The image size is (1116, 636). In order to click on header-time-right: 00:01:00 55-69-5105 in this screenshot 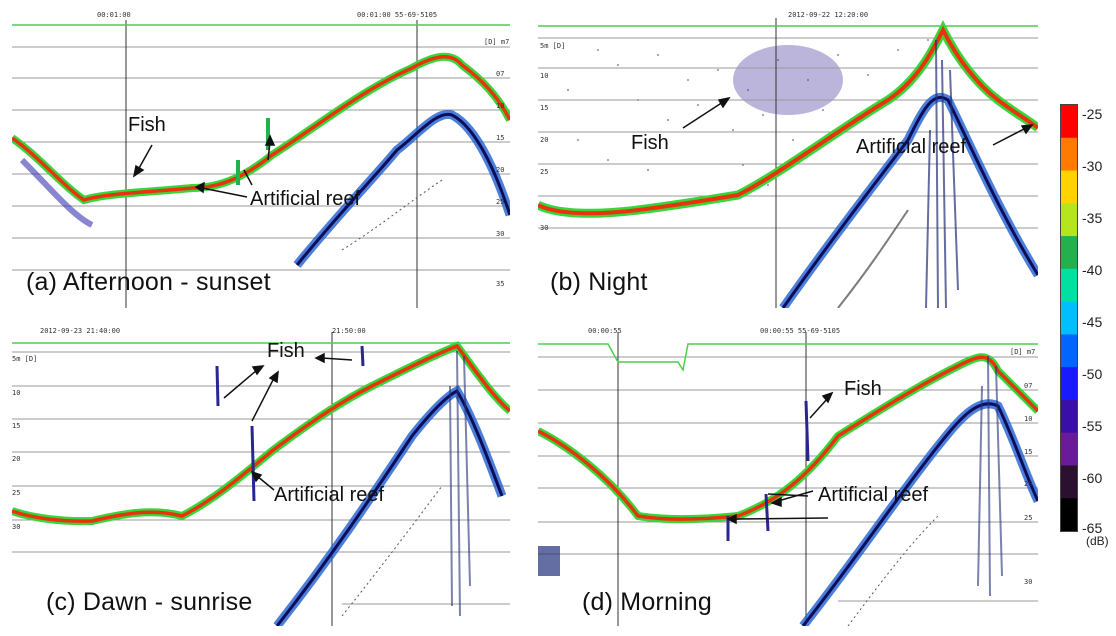, I will do `click(397, 15)`.